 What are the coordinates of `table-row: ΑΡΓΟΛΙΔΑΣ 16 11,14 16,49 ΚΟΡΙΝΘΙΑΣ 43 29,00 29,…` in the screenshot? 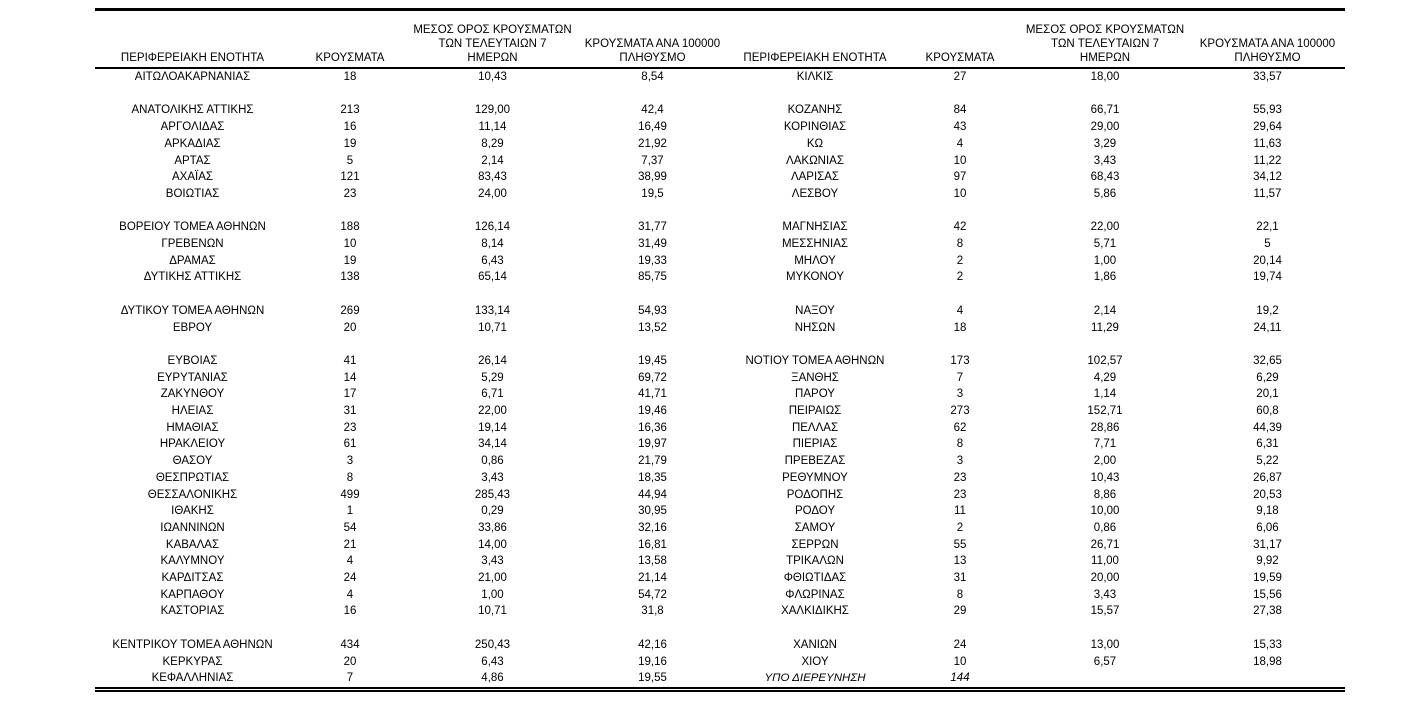 It's located at (720, 127).